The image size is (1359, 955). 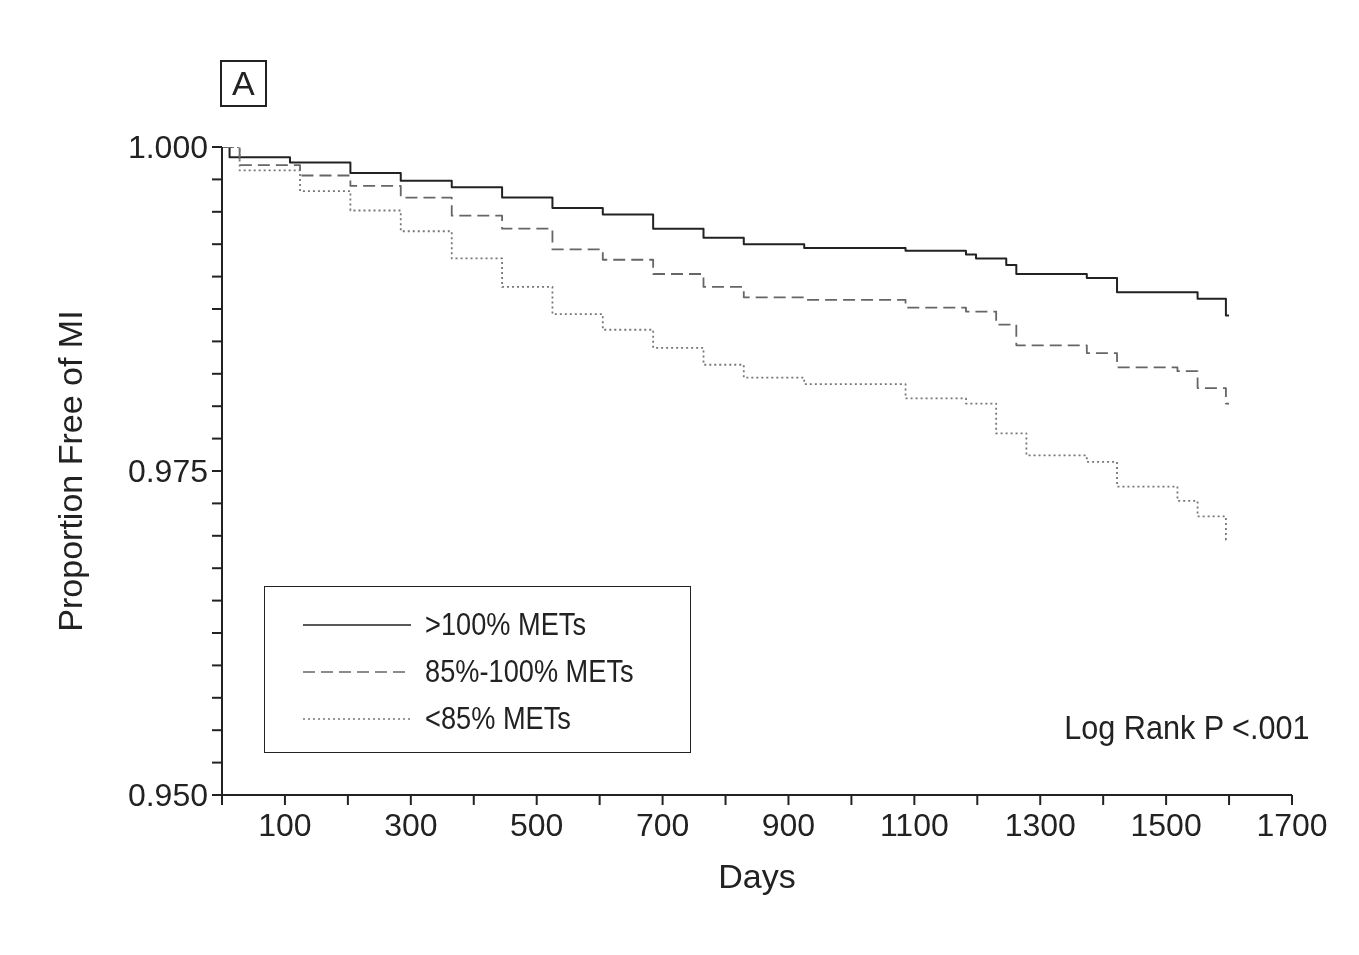 I want to click on y-axis-title: Proportion Free of MI, so click(x=70, y=471).